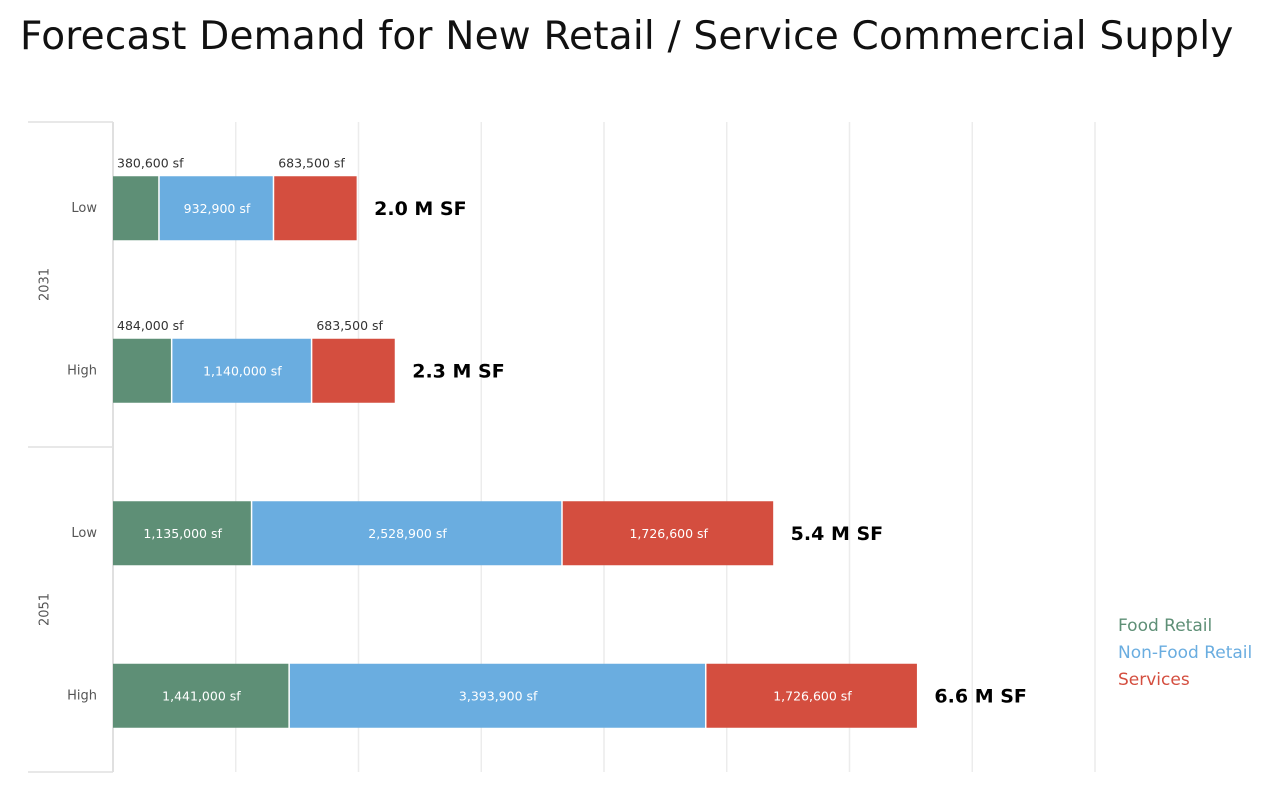 Image resolution: width=1280 pixels, height=791 pixels. I want to click on data-label: 1,140,000 sf, so click(242, 370).